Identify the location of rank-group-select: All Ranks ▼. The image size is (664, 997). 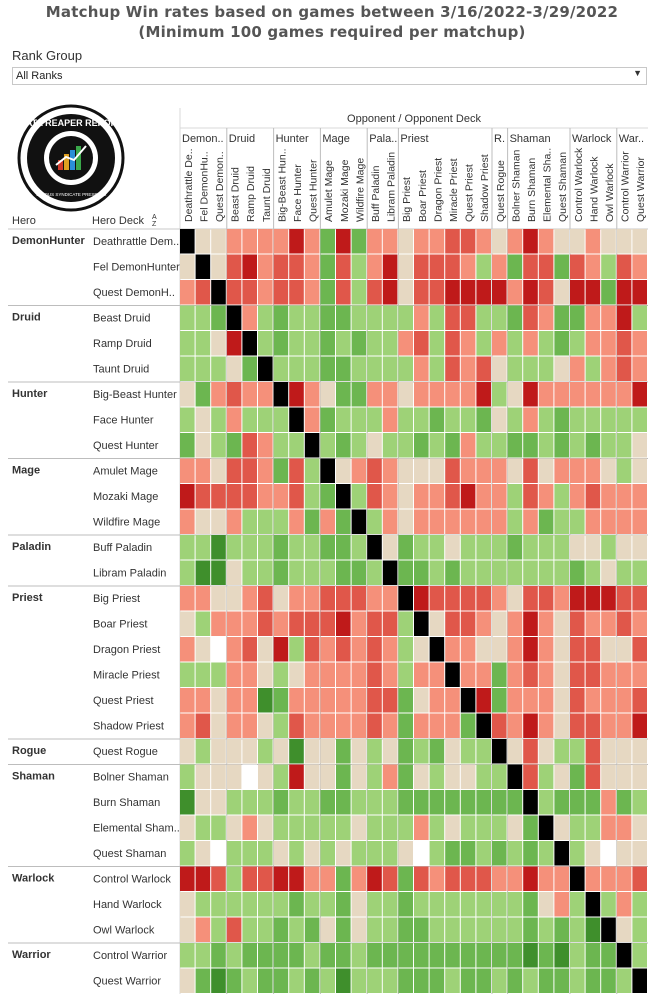
(329, 76).